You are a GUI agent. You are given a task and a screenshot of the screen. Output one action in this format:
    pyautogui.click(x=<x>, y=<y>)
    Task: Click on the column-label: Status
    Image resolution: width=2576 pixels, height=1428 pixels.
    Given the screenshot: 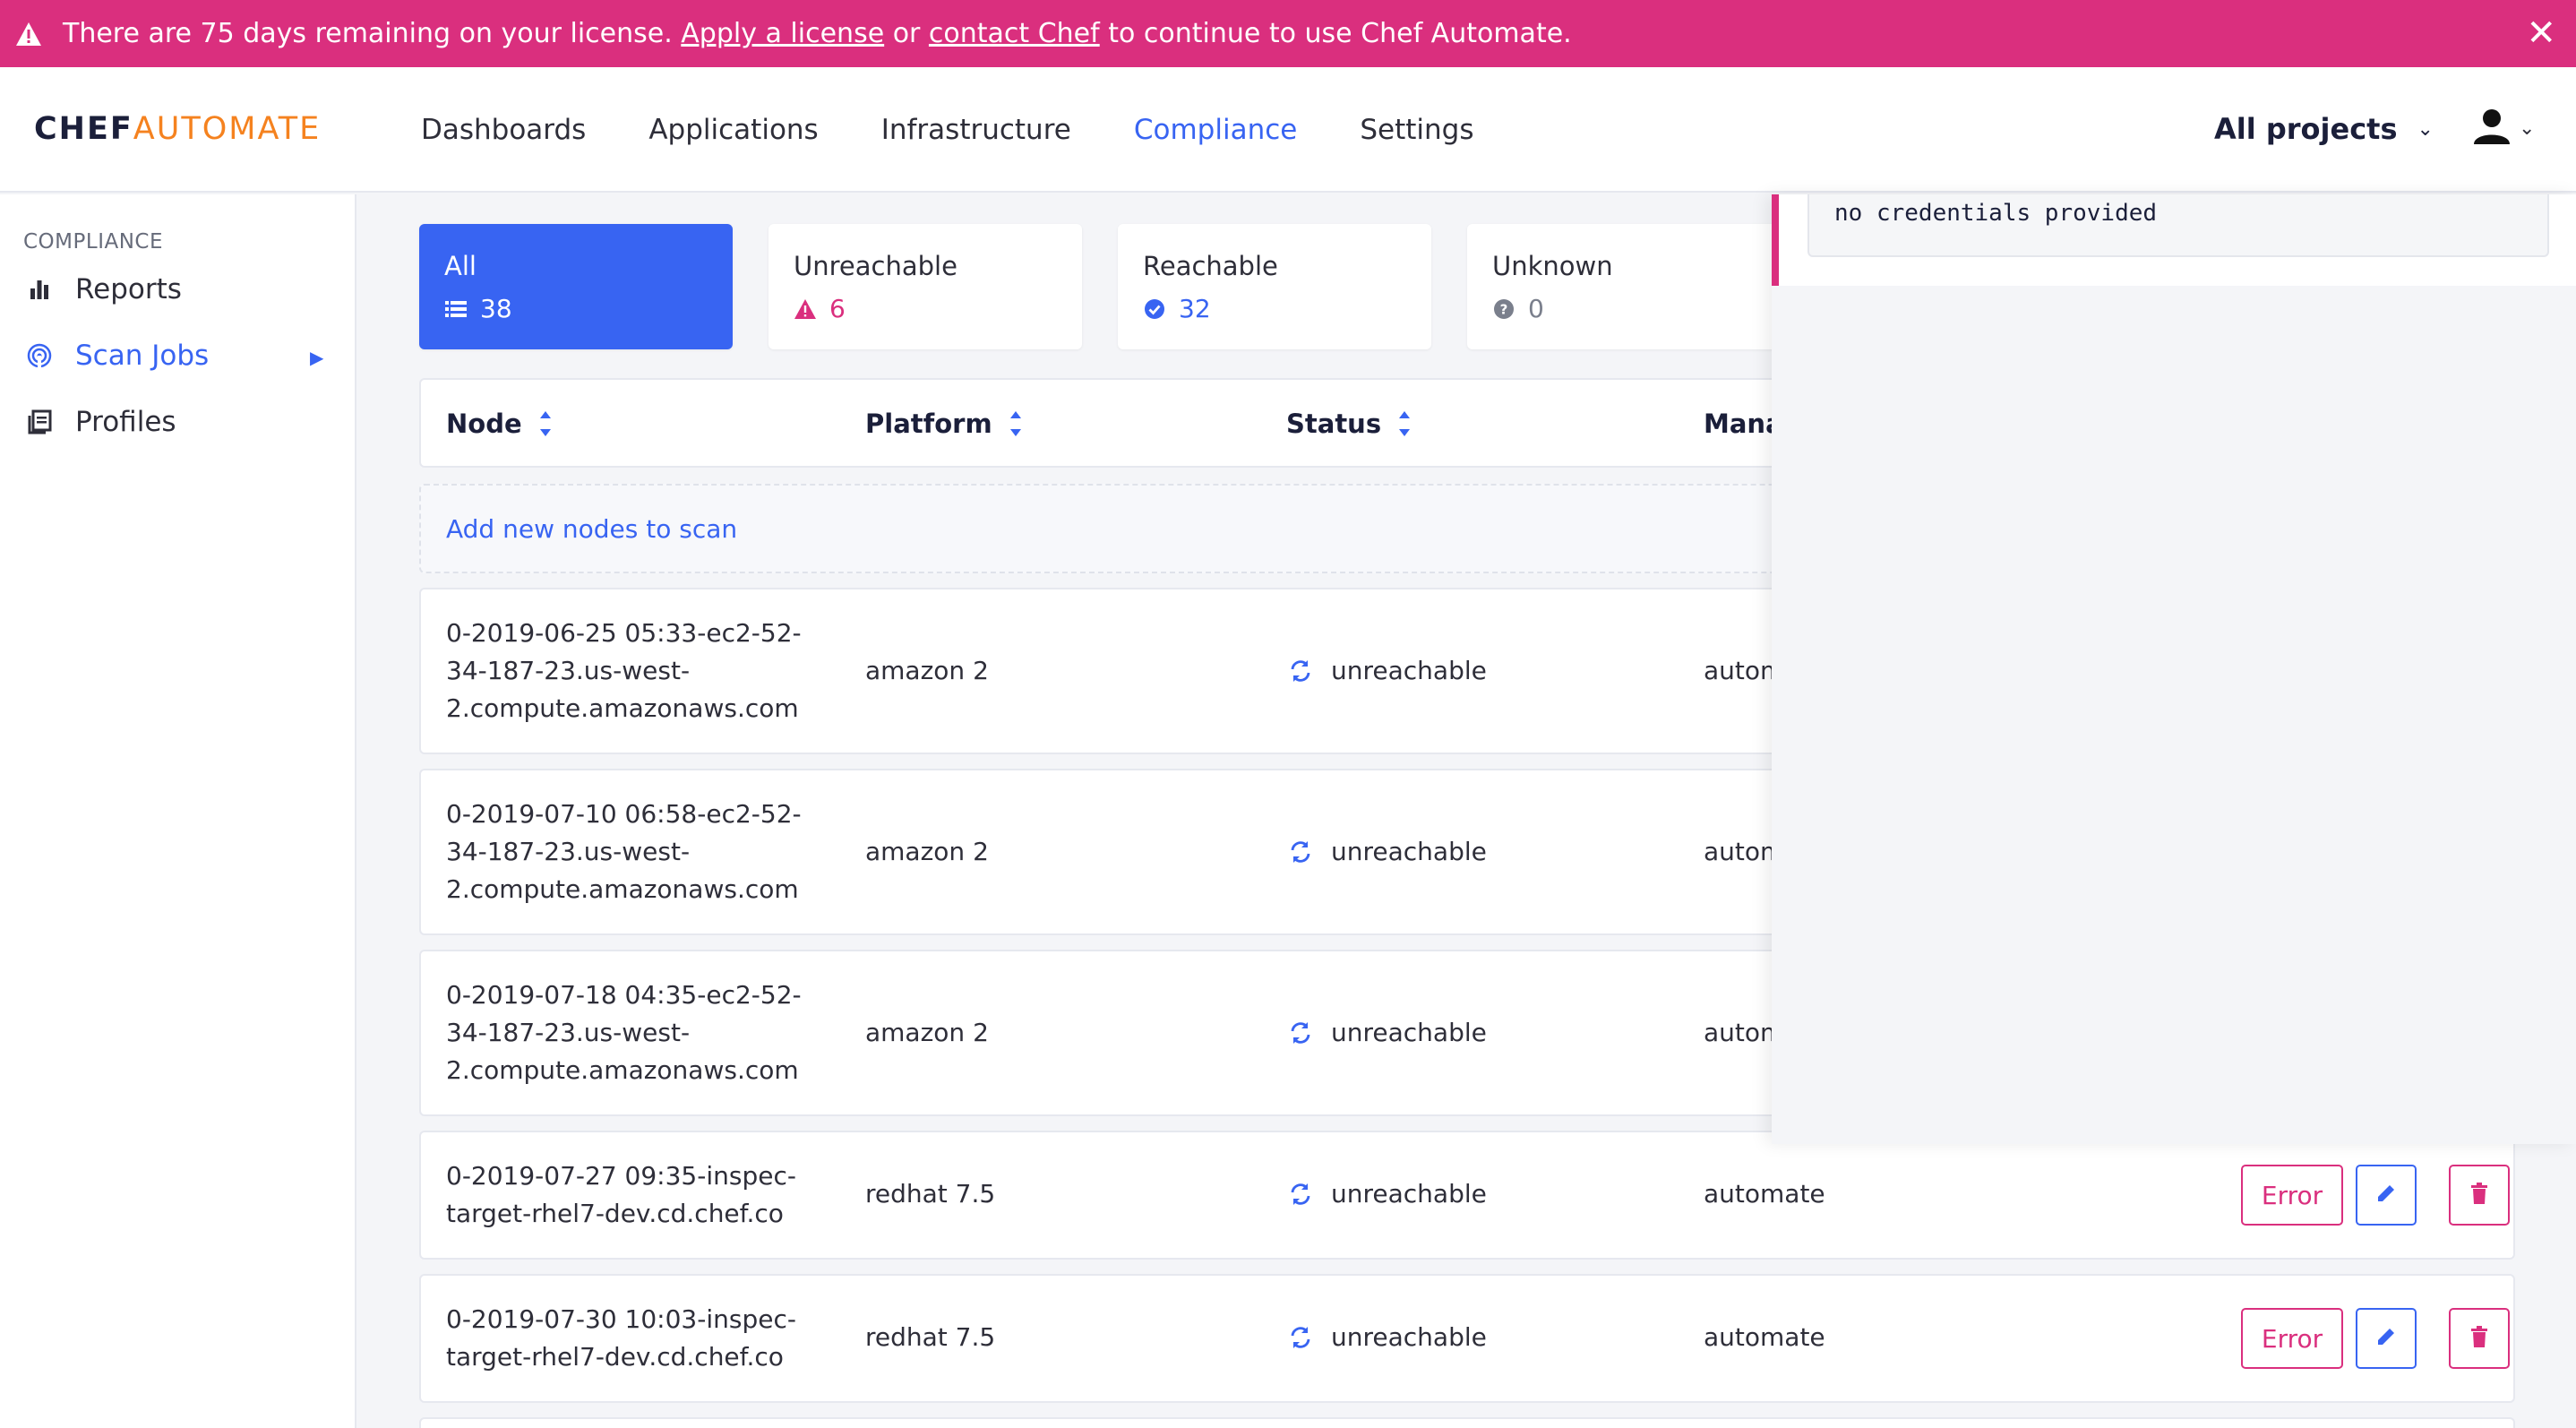 What is the action you would take?
    pyautogui.click(x=1334, y=424)
    